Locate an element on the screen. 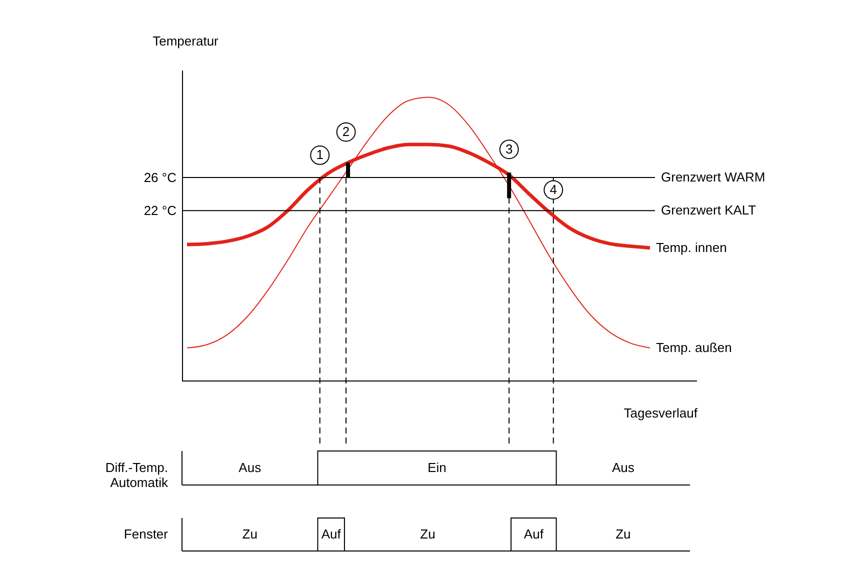 The height and width of the screenshot is (578, 865). text: Fenster is located at coordinates (146, 534).